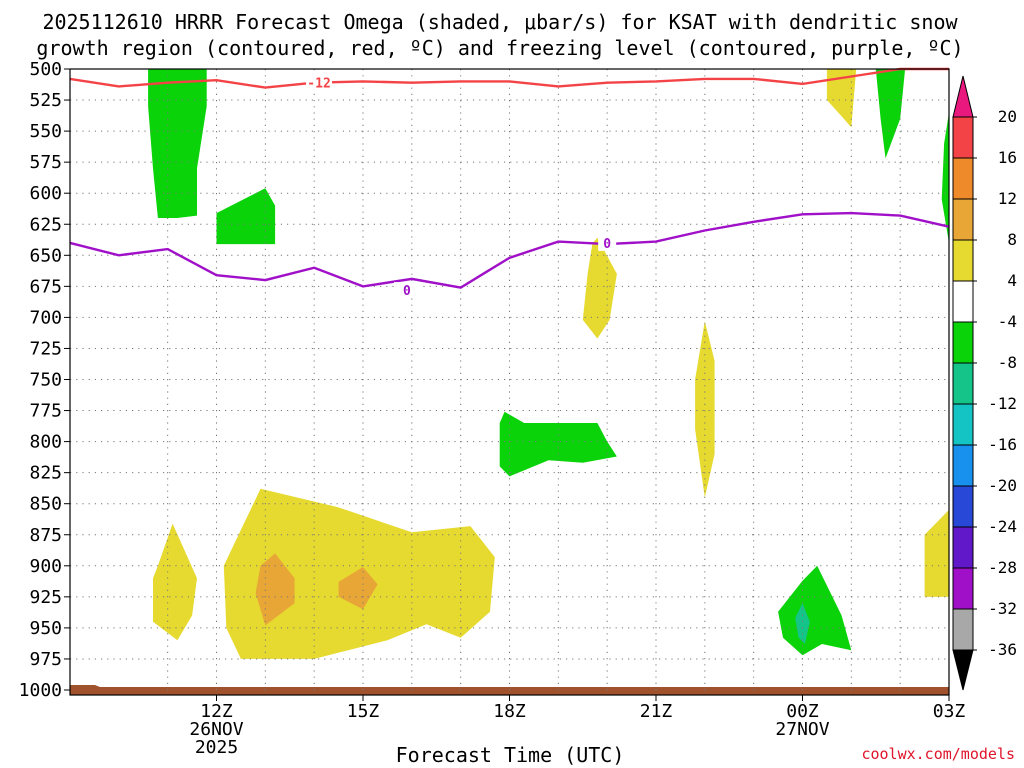 This screenshot has width=1024, height=768. Describe the element at coordinates (1002, 649) in the screenshot. I see `colorbar-label: -36` at that location.